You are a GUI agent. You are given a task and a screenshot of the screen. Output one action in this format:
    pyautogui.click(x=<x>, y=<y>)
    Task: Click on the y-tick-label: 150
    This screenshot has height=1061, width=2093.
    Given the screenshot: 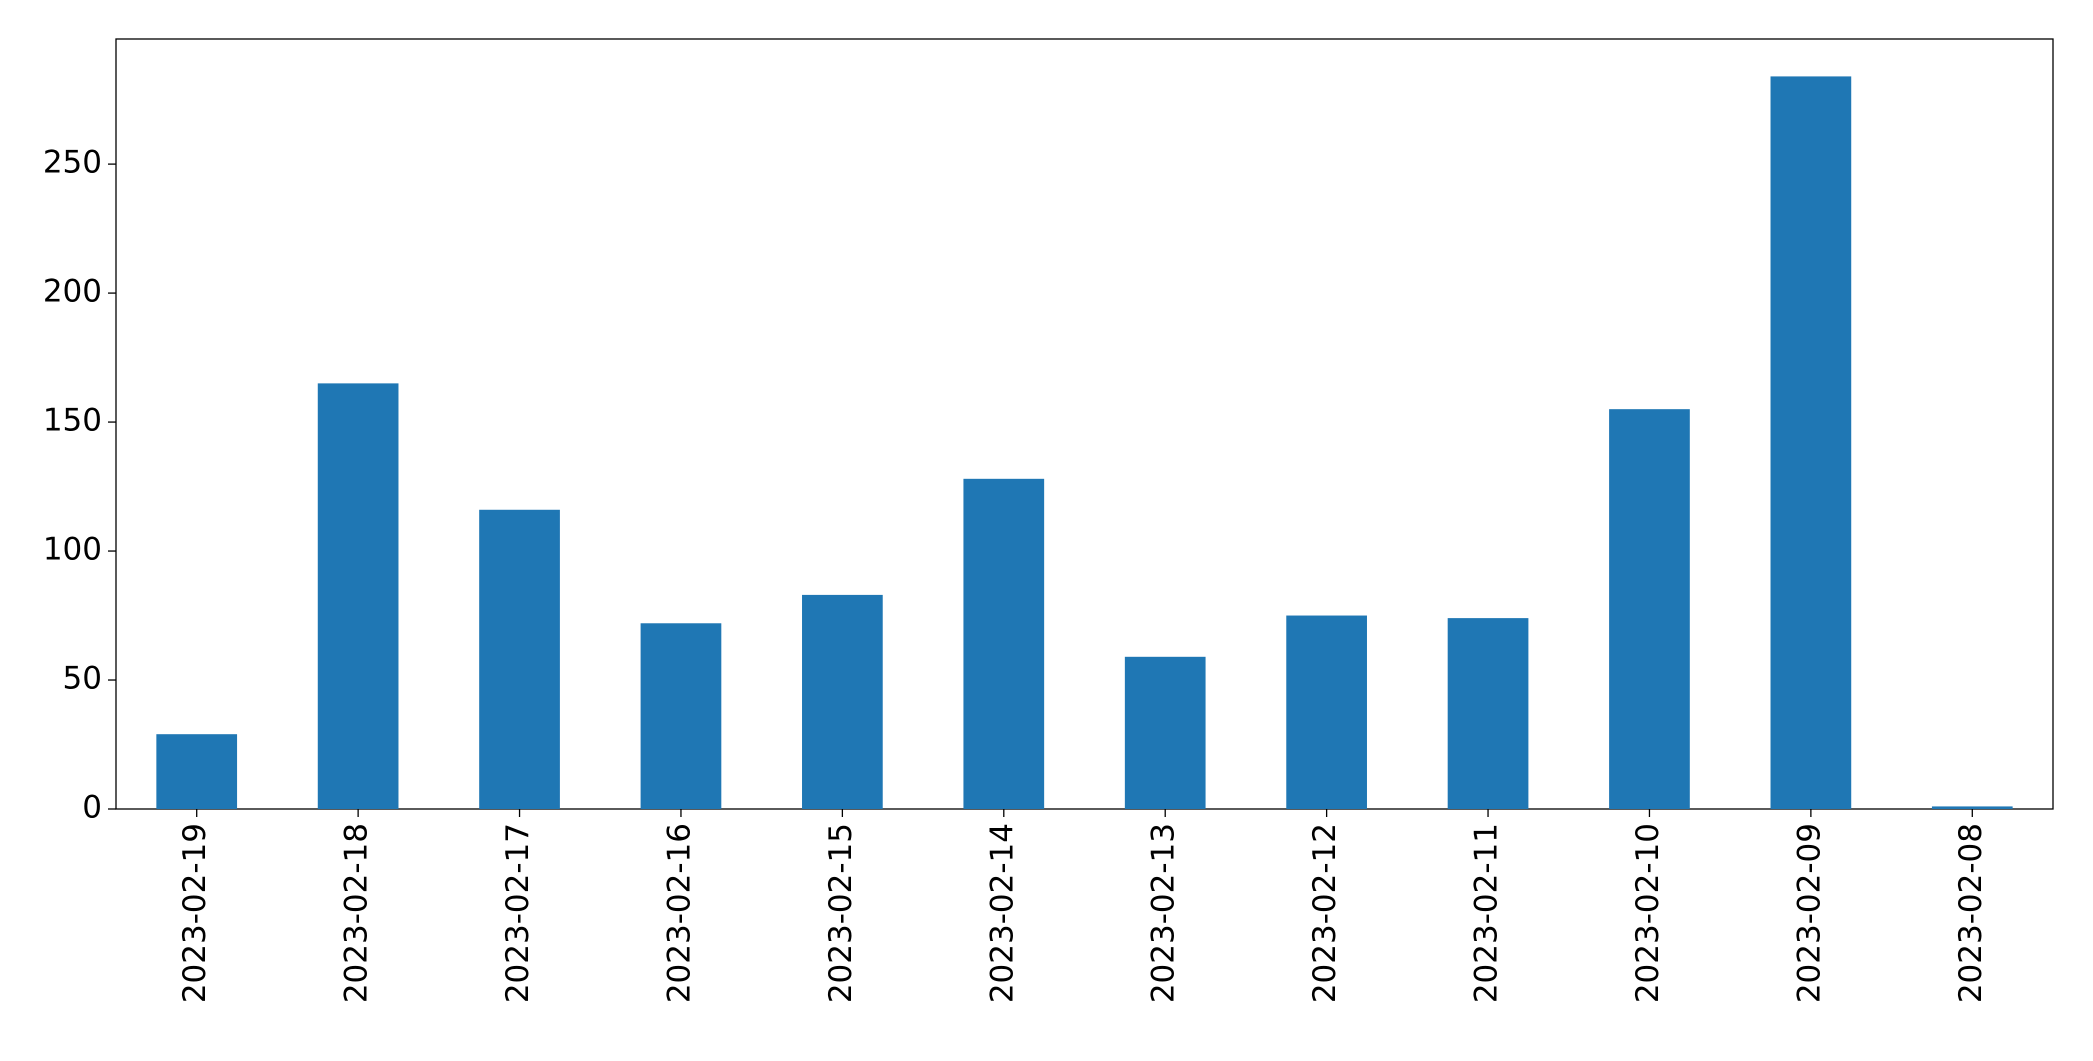 What is the action you would take?
    pyautogui.click(x=72, y=421)
    